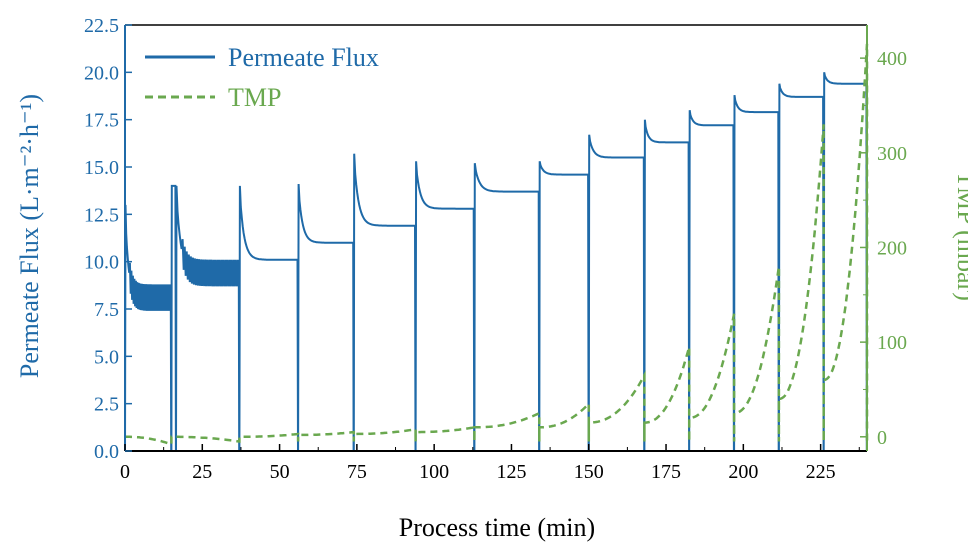  What do you see at coordinates (262, 77) in the screenshot?
I see `legend: Permeate Flux TMP` at bounding box center [262, 77].